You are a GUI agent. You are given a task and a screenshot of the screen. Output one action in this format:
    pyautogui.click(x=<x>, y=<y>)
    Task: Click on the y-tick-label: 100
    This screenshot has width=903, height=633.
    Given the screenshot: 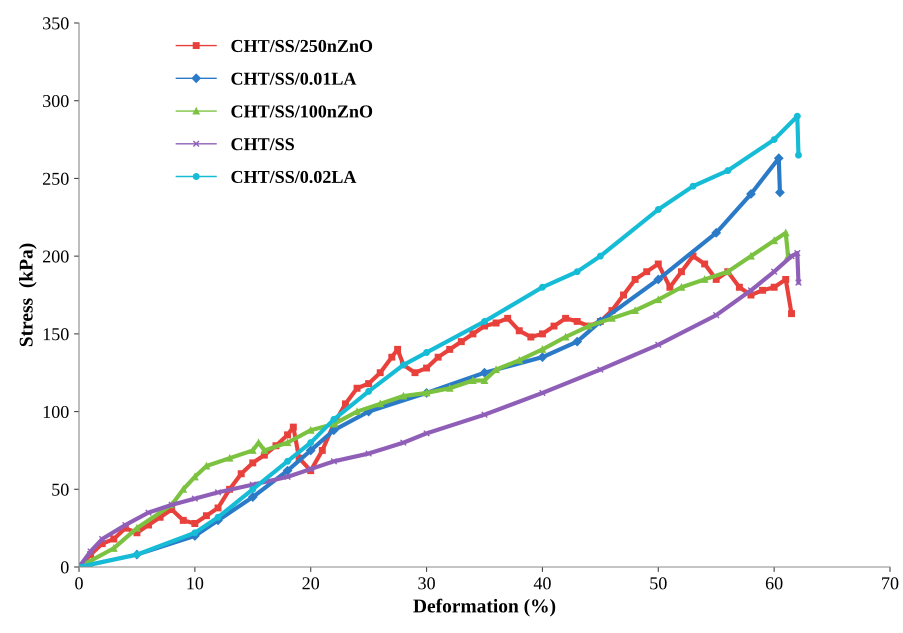 What is the action you would take?
    pyautogui.click(x=56, y=412)
    